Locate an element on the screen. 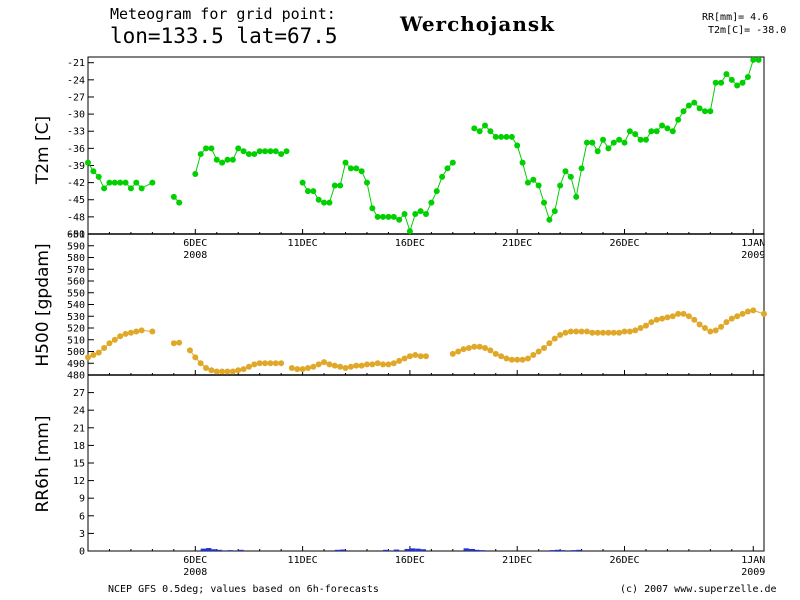 The height and width of the screenshot is (600, 800). rr6h-ytick-label: 21 is located at coordinates (79, 428).